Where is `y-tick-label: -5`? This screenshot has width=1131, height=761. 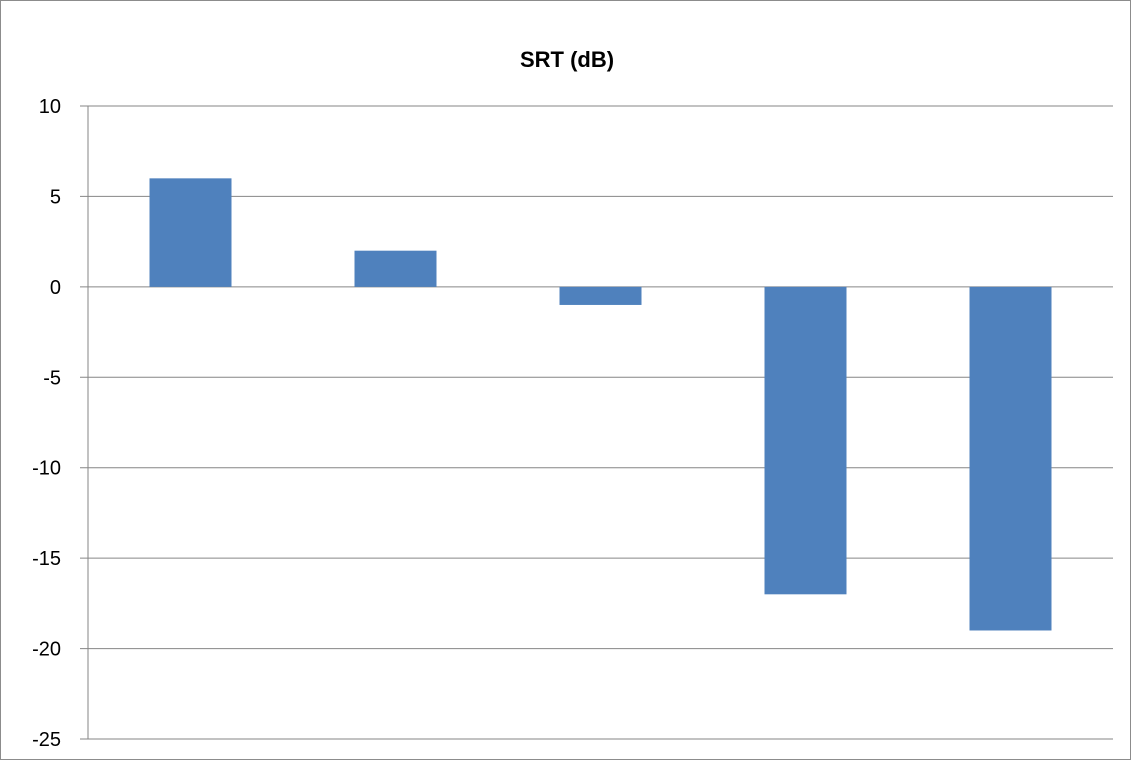 y-tick-label: -5 is located at coordinates (52, 378).